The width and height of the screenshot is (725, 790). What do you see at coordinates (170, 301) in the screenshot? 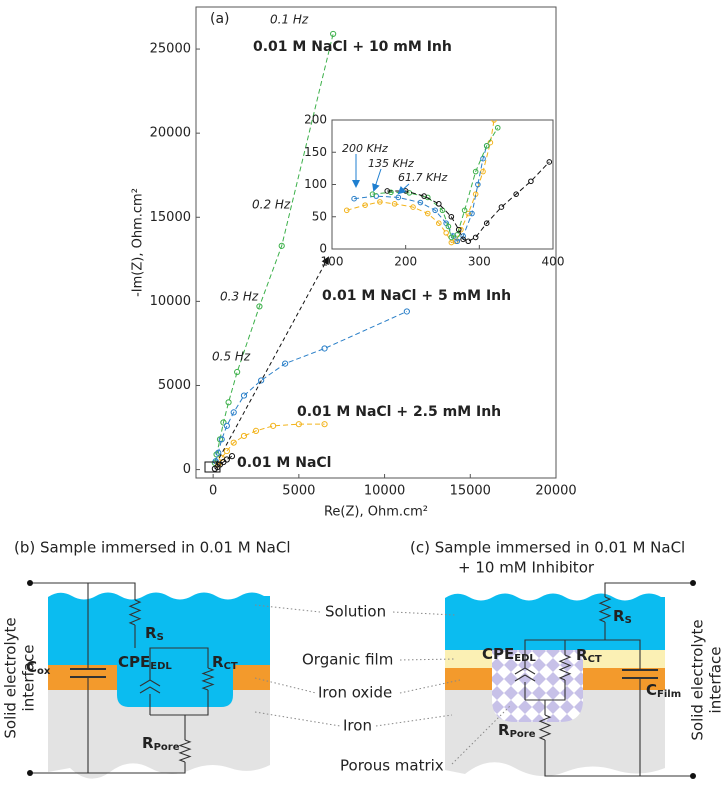
I see `y-tick-label: 10000` at bounding box center [170, 301].